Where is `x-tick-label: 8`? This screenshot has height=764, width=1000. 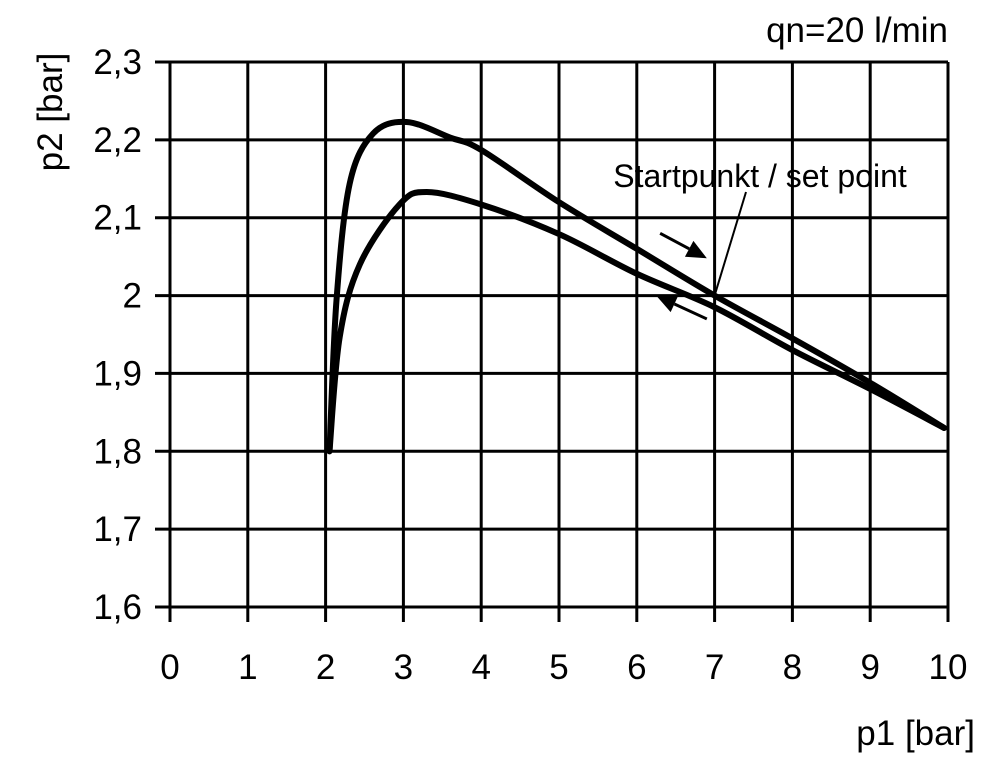 x-tick-label: 8 is located at coordinates (792, 667).